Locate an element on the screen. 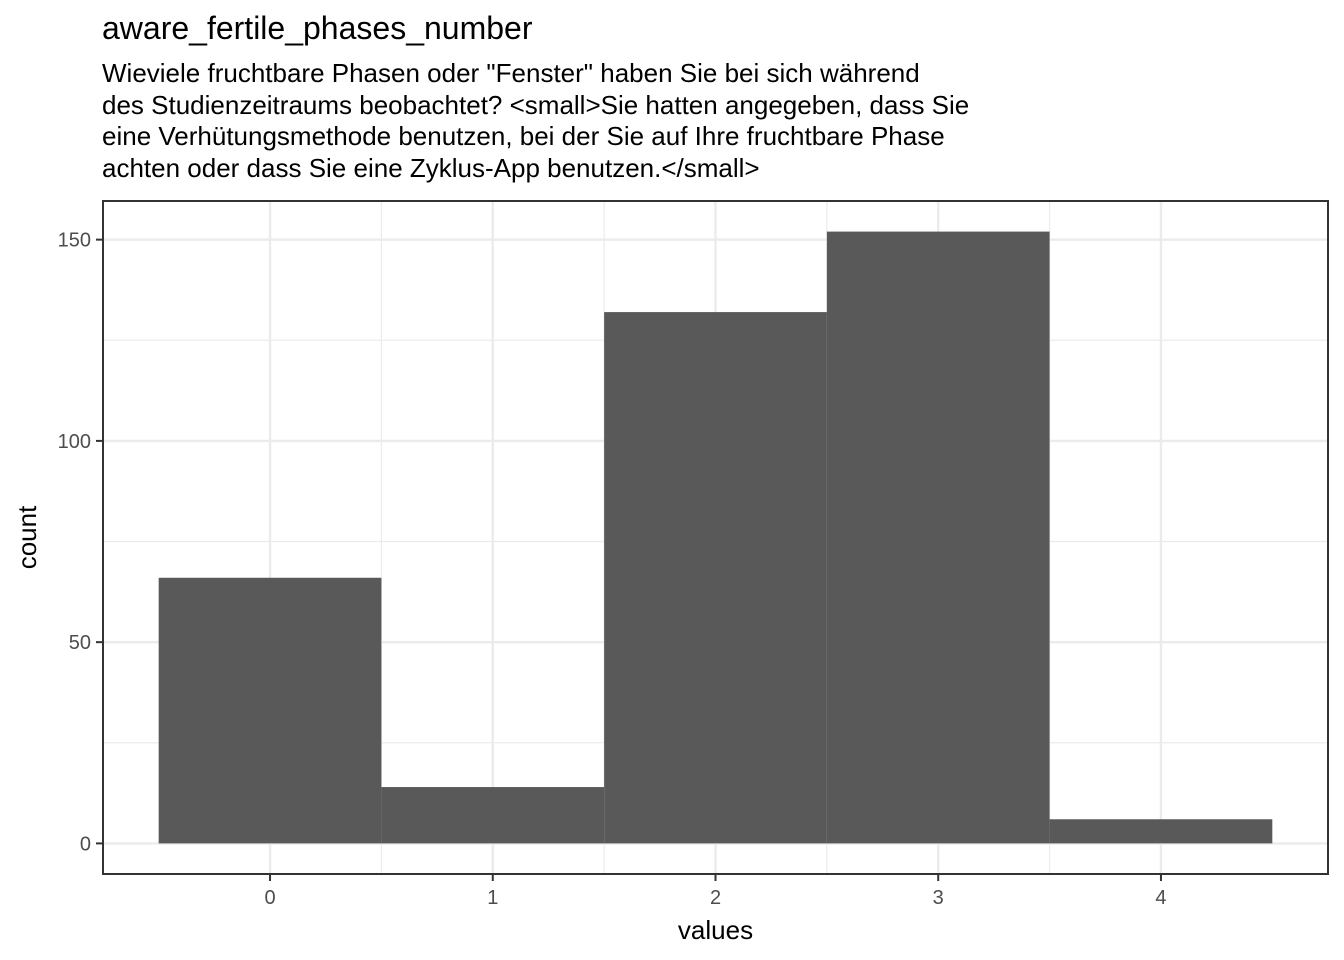 The image size is (1344, 960). x-tick-label: 1 is located at coordinates (492, 898).